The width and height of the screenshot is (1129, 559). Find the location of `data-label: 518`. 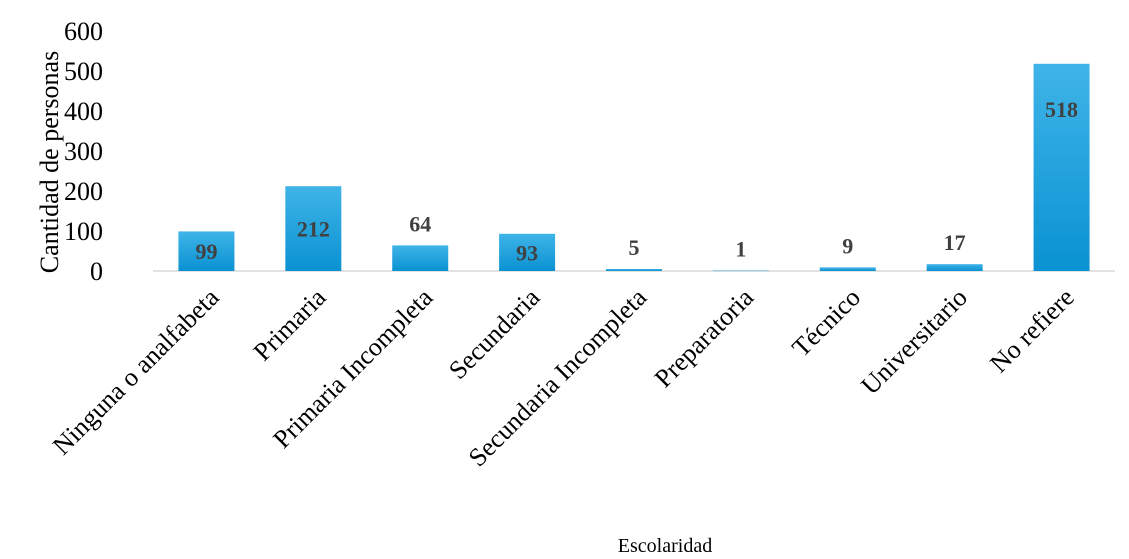

data-label: 518 is located at coordinates (1061, 109).